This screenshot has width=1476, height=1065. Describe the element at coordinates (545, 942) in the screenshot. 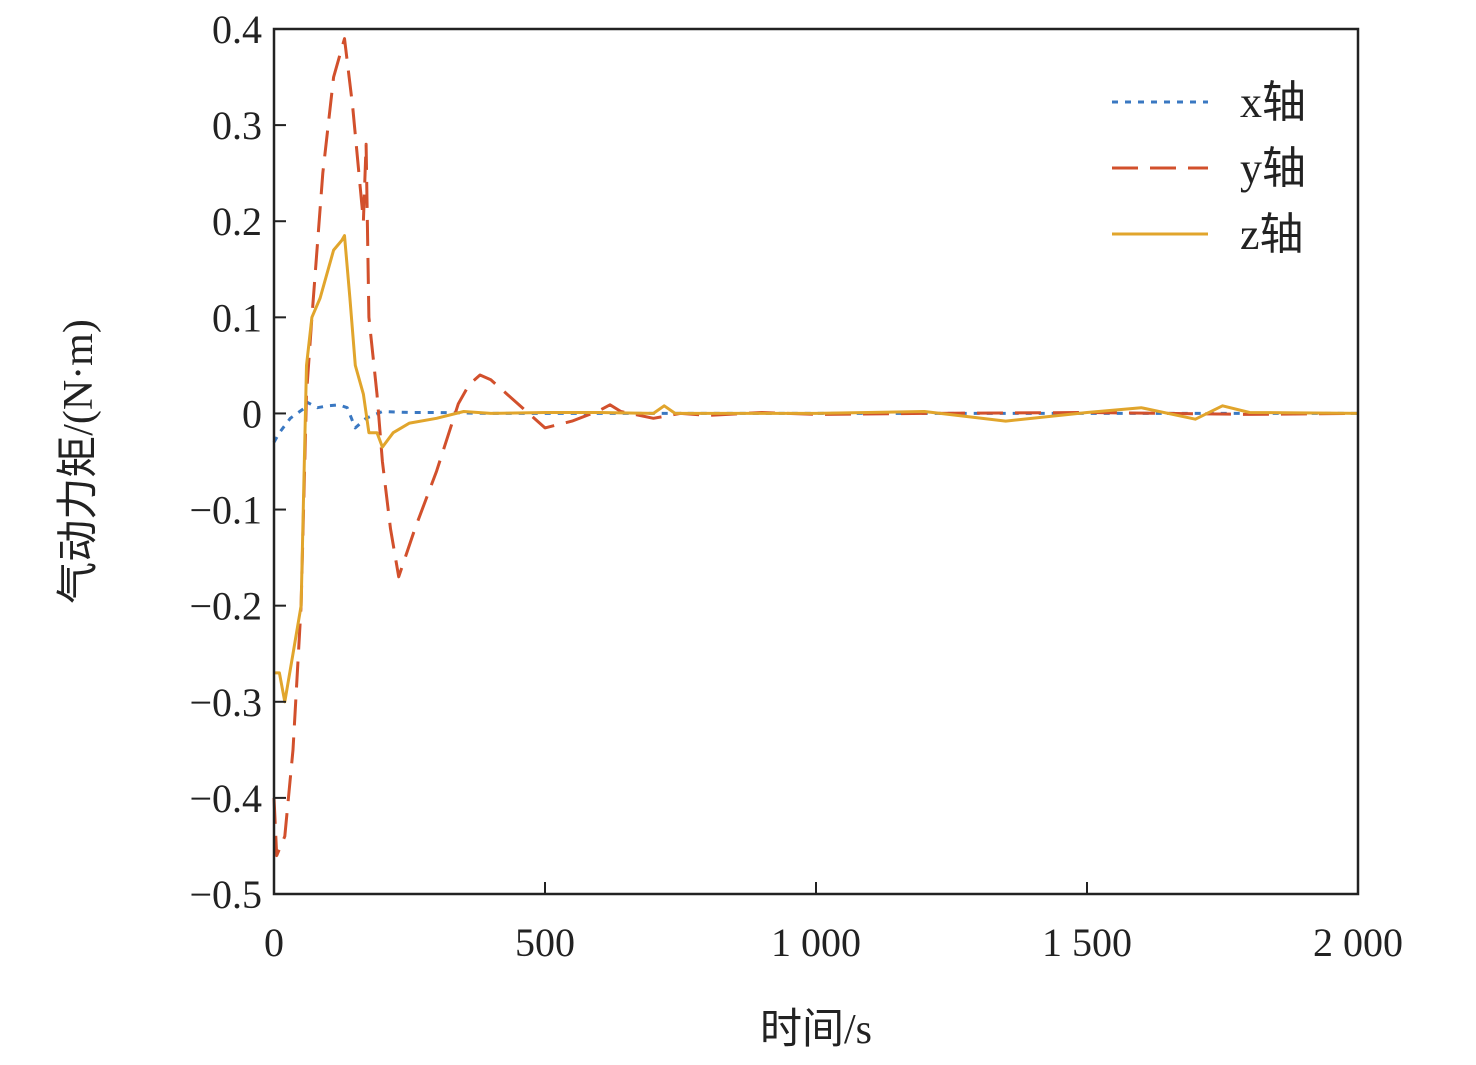

I see `x-tick-label: 500` at that location.